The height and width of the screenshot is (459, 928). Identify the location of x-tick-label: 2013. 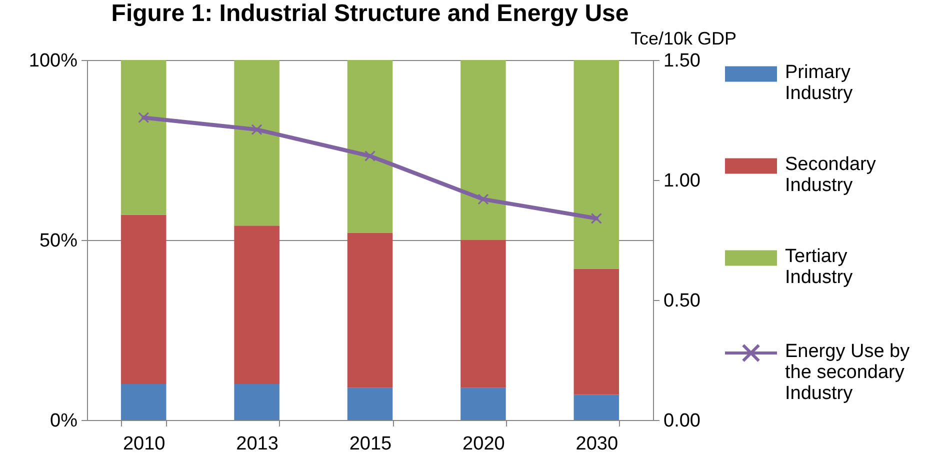
(257, 444).